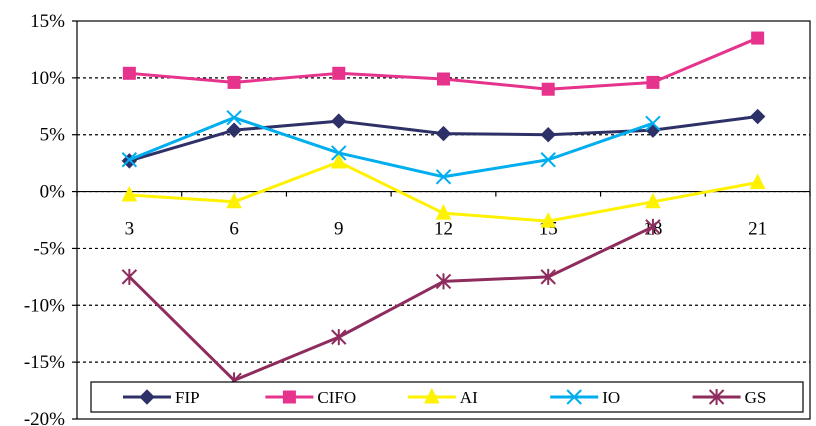  I want to click on y-tick-label-7: -20%, so click(44, 417).